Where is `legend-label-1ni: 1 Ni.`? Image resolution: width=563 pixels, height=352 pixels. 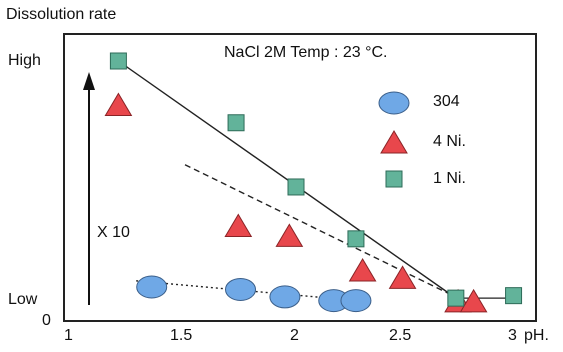
legend-label-1ni: 1 Ni. is located at coordinates (449, 178).